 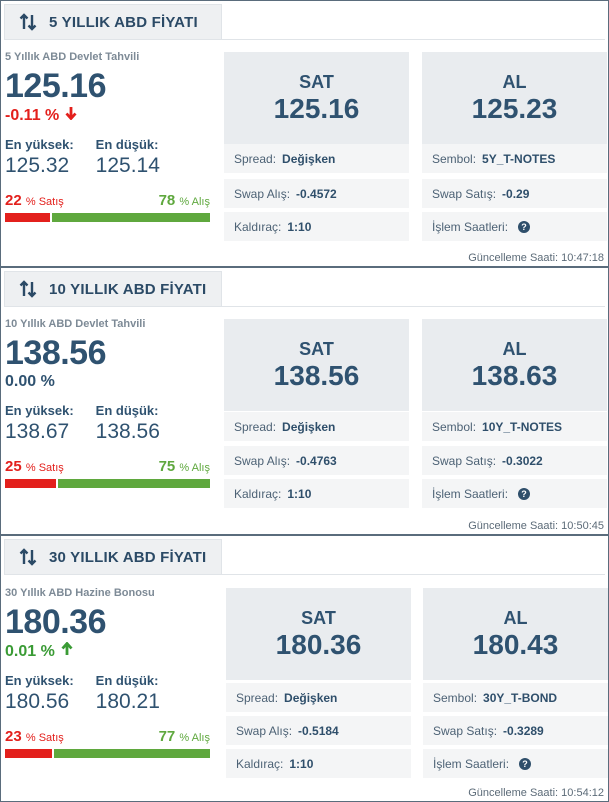 I want to click on panel-tab: 5 YILLIK ABD FİYATI, so click(x=113, y=22).